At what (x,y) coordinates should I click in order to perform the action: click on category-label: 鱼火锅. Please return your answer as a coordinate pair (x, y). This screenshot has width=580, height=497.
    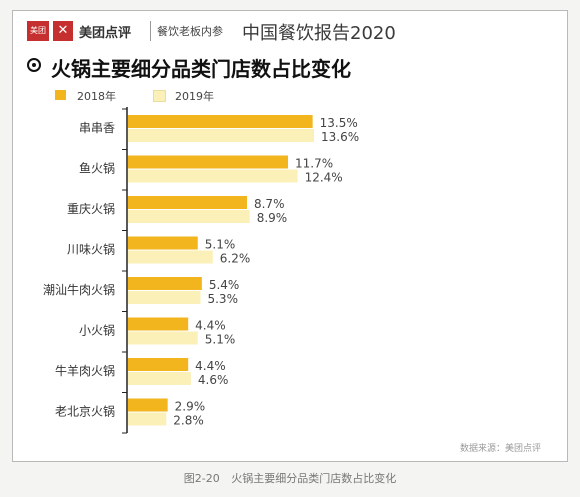
    Looking at the image, I should click on (97, 168).